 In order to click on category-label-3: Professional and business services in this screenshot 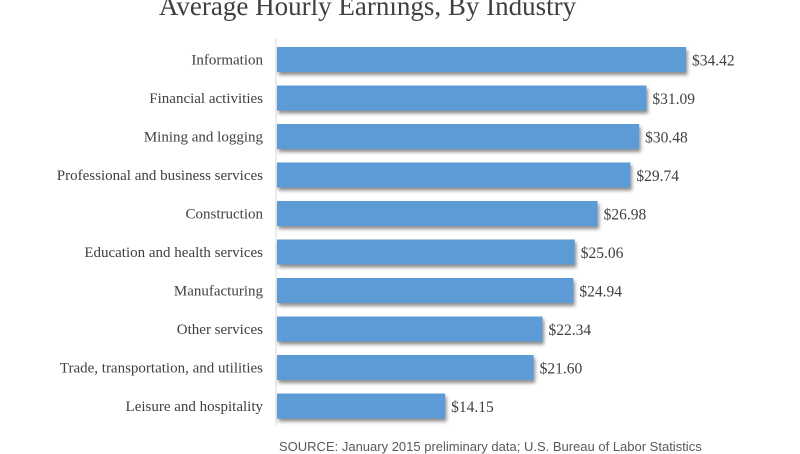, I will do `click(160, 176)`.